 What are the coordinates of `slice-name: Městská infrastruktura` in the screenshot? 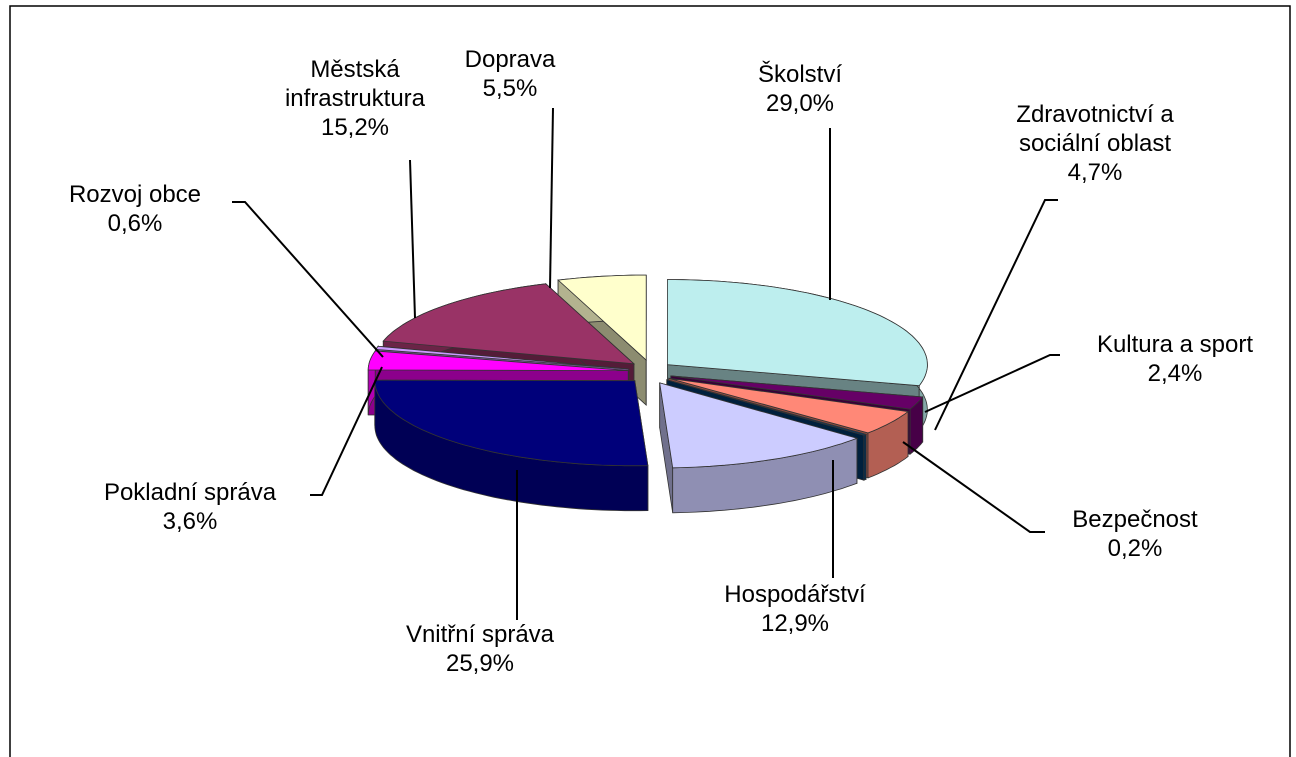 It's located at (355, 84).